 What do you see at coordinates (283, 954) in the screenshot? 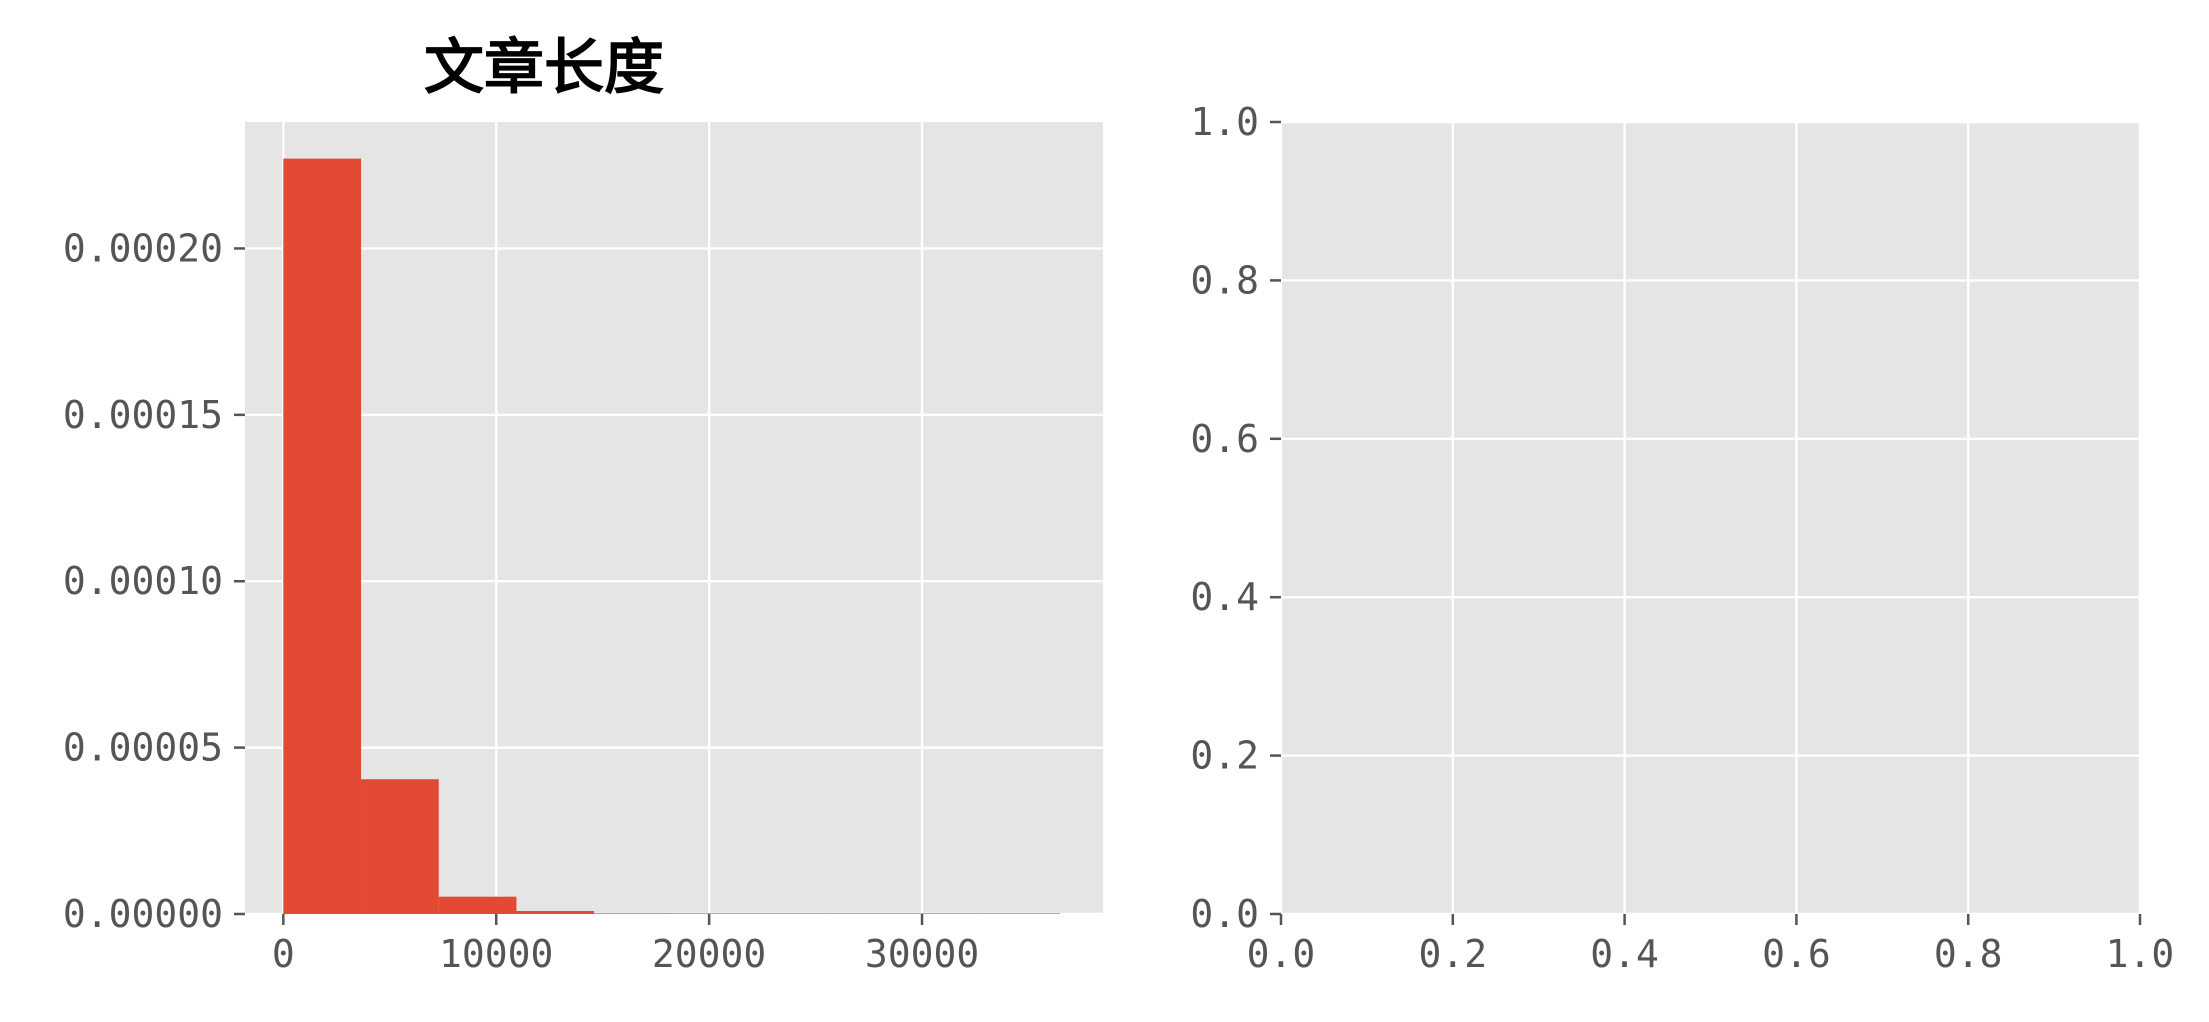
I see `x-tick-label: 0` at bounding box center [283, 954].